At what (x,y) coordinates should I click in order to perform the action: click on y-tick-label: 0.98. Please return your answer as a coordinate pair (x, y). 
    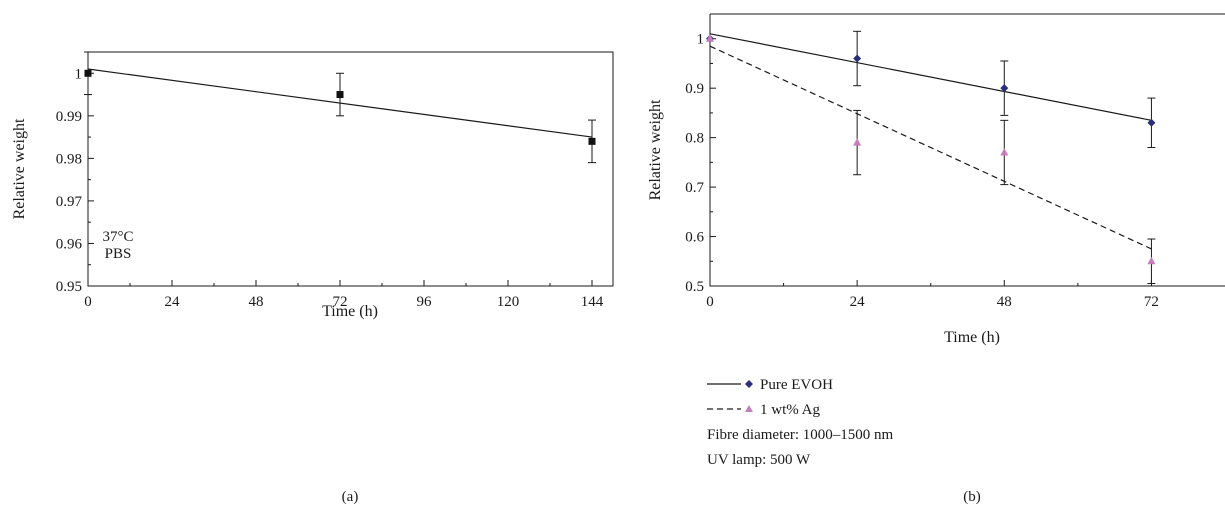
    Looking at the image, I should click on (69, 159).